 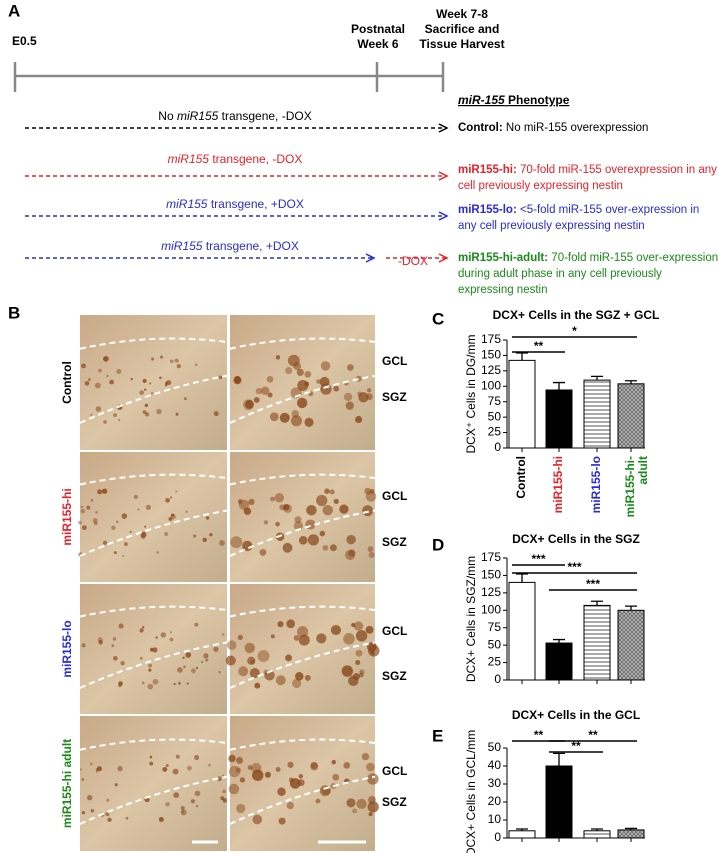 What do you see at coordinates (497, 837) in the screenshot?
I see `y-tick-label: 0` at bounding box center [497, 837].